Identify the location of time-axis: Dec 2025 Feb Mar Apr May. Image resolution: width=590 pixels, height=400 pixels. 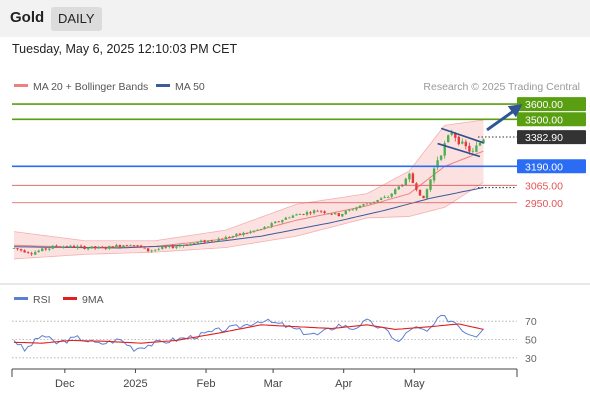
(264, 379).